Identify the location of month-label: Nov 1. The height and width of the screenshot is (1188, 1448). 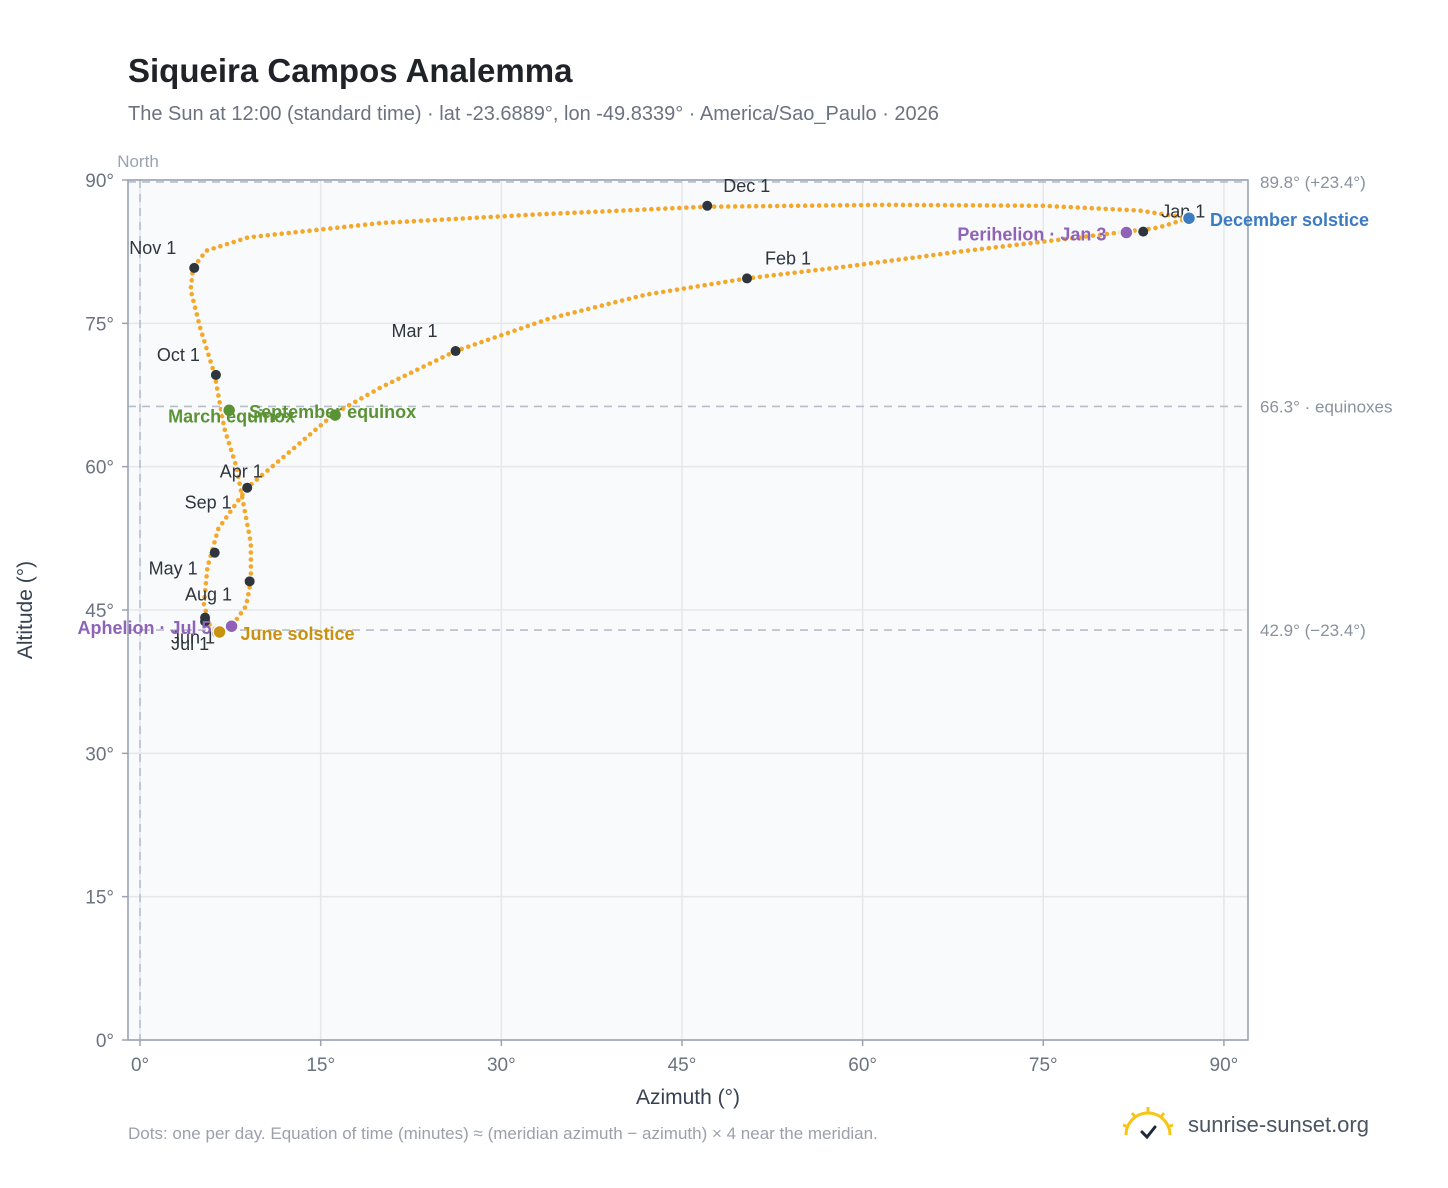
(152, 248).